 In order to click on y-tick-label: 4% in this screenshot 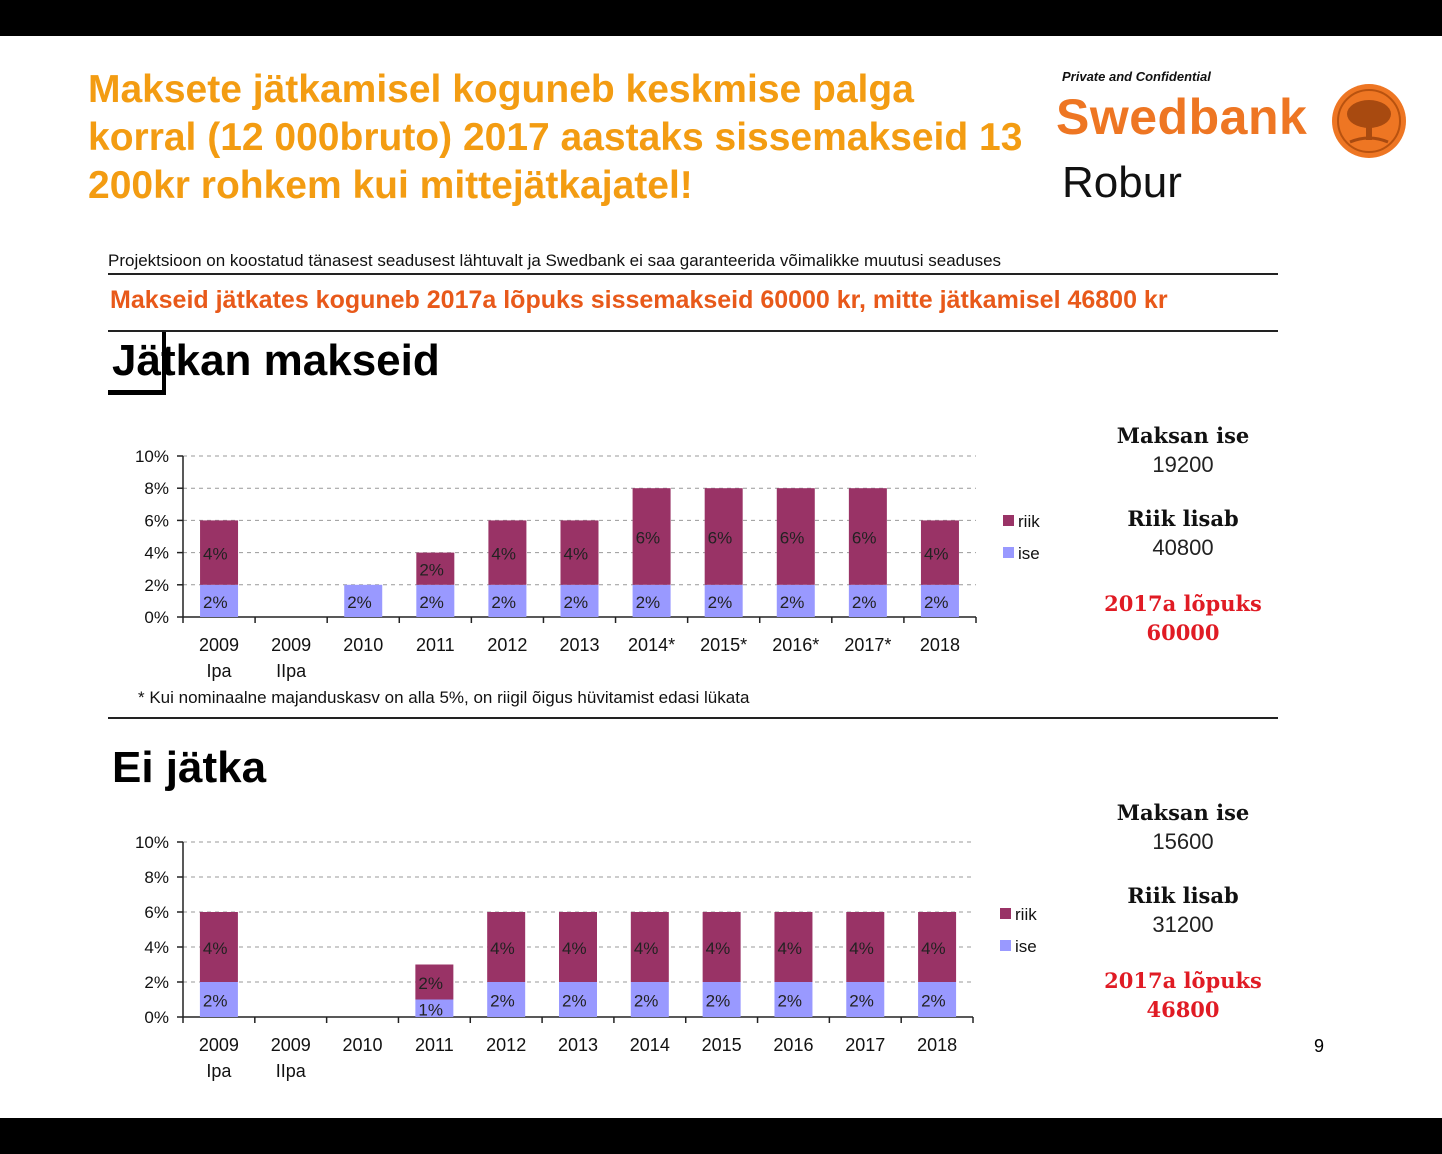, I will do `click(156, 947)`.